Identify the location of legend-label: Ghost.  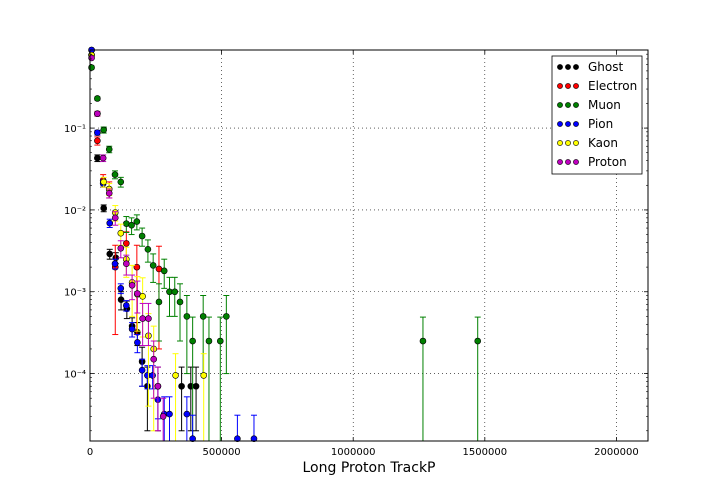
(605, 67).